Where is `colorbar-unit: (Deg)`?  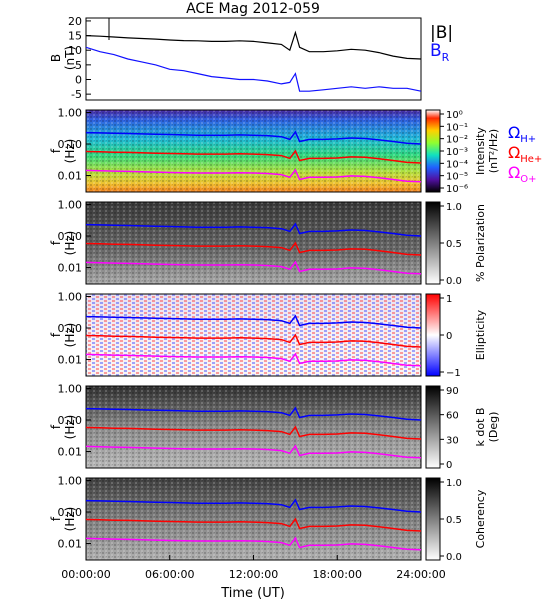 colorbar-unit: (Deg) is located at coordinates (493, 427).